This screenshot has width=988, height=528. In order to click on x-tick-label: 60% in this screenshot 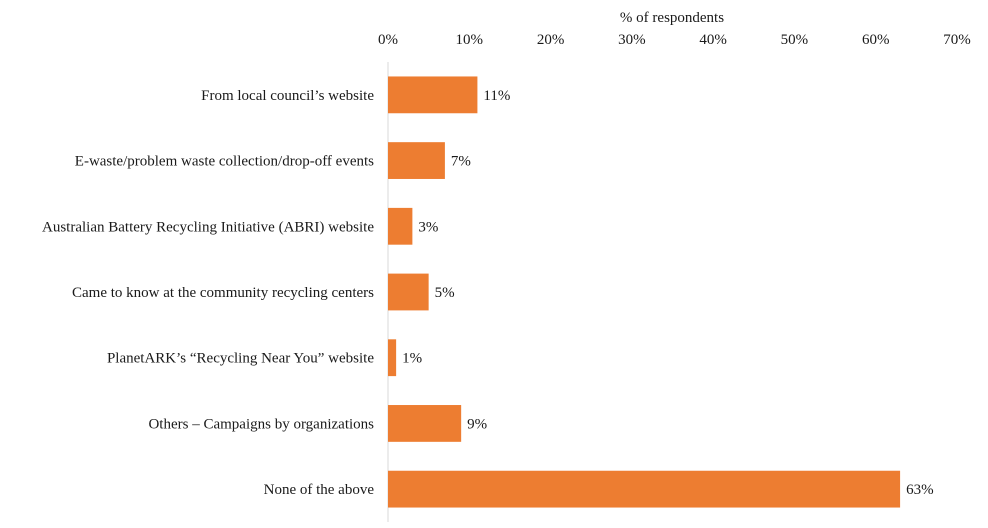, I will do `click(876, 40)`.